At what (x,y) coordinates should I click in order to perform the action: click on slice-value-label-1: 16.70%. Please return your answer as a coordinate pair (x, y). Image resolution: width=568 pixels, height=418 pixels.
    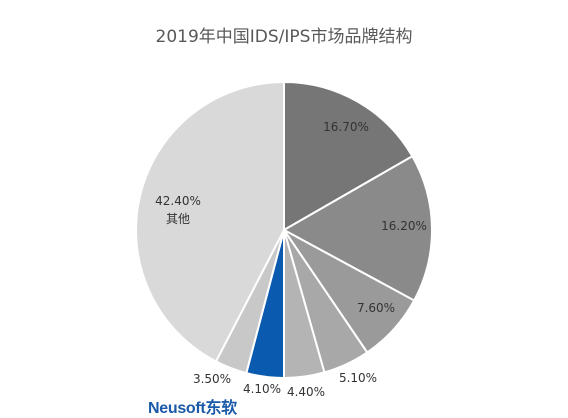
    Looking at the image, I should click on (346, 127).